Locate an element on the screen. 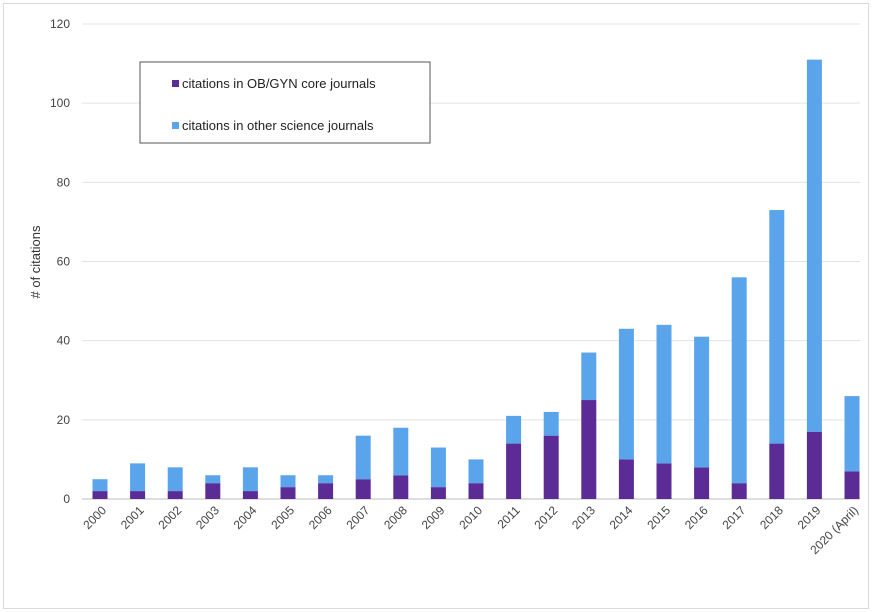  x-tick-label: 2015 is located at coordinates (658, 517).